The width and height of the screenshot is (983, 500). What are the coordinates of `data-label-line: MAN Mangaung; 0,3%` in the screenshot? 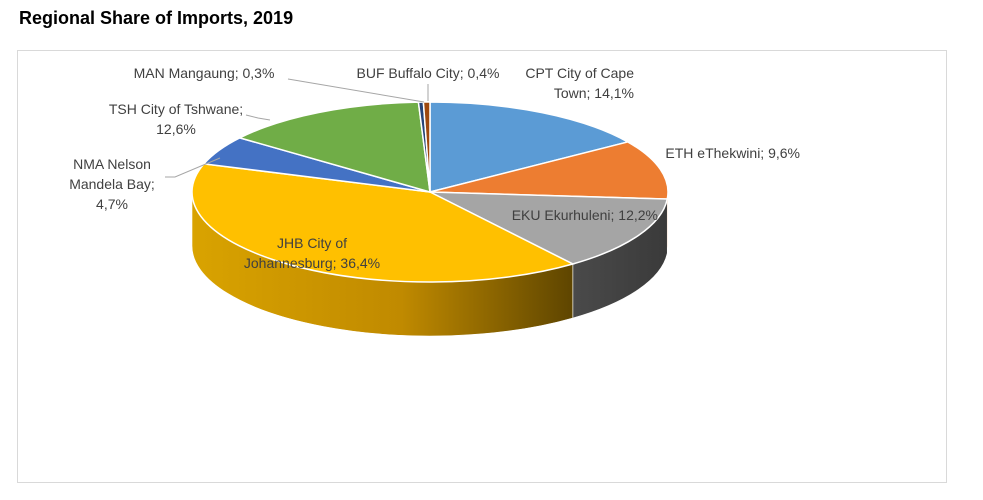 It's located at (204, 73).